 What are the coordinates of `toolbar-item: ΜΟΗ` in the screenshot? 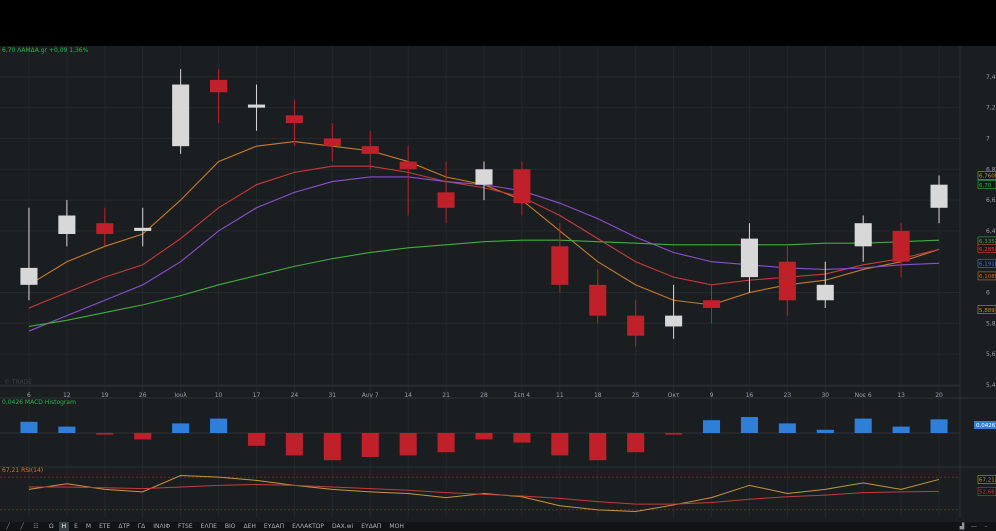 It's located at (396, 526).